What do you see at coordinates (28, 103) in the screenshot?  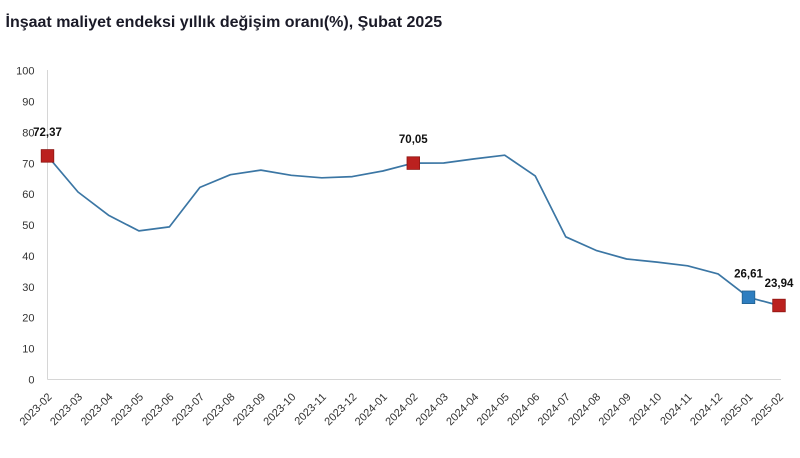 I see `svg-text: 90` at bounding box center [28, 103].